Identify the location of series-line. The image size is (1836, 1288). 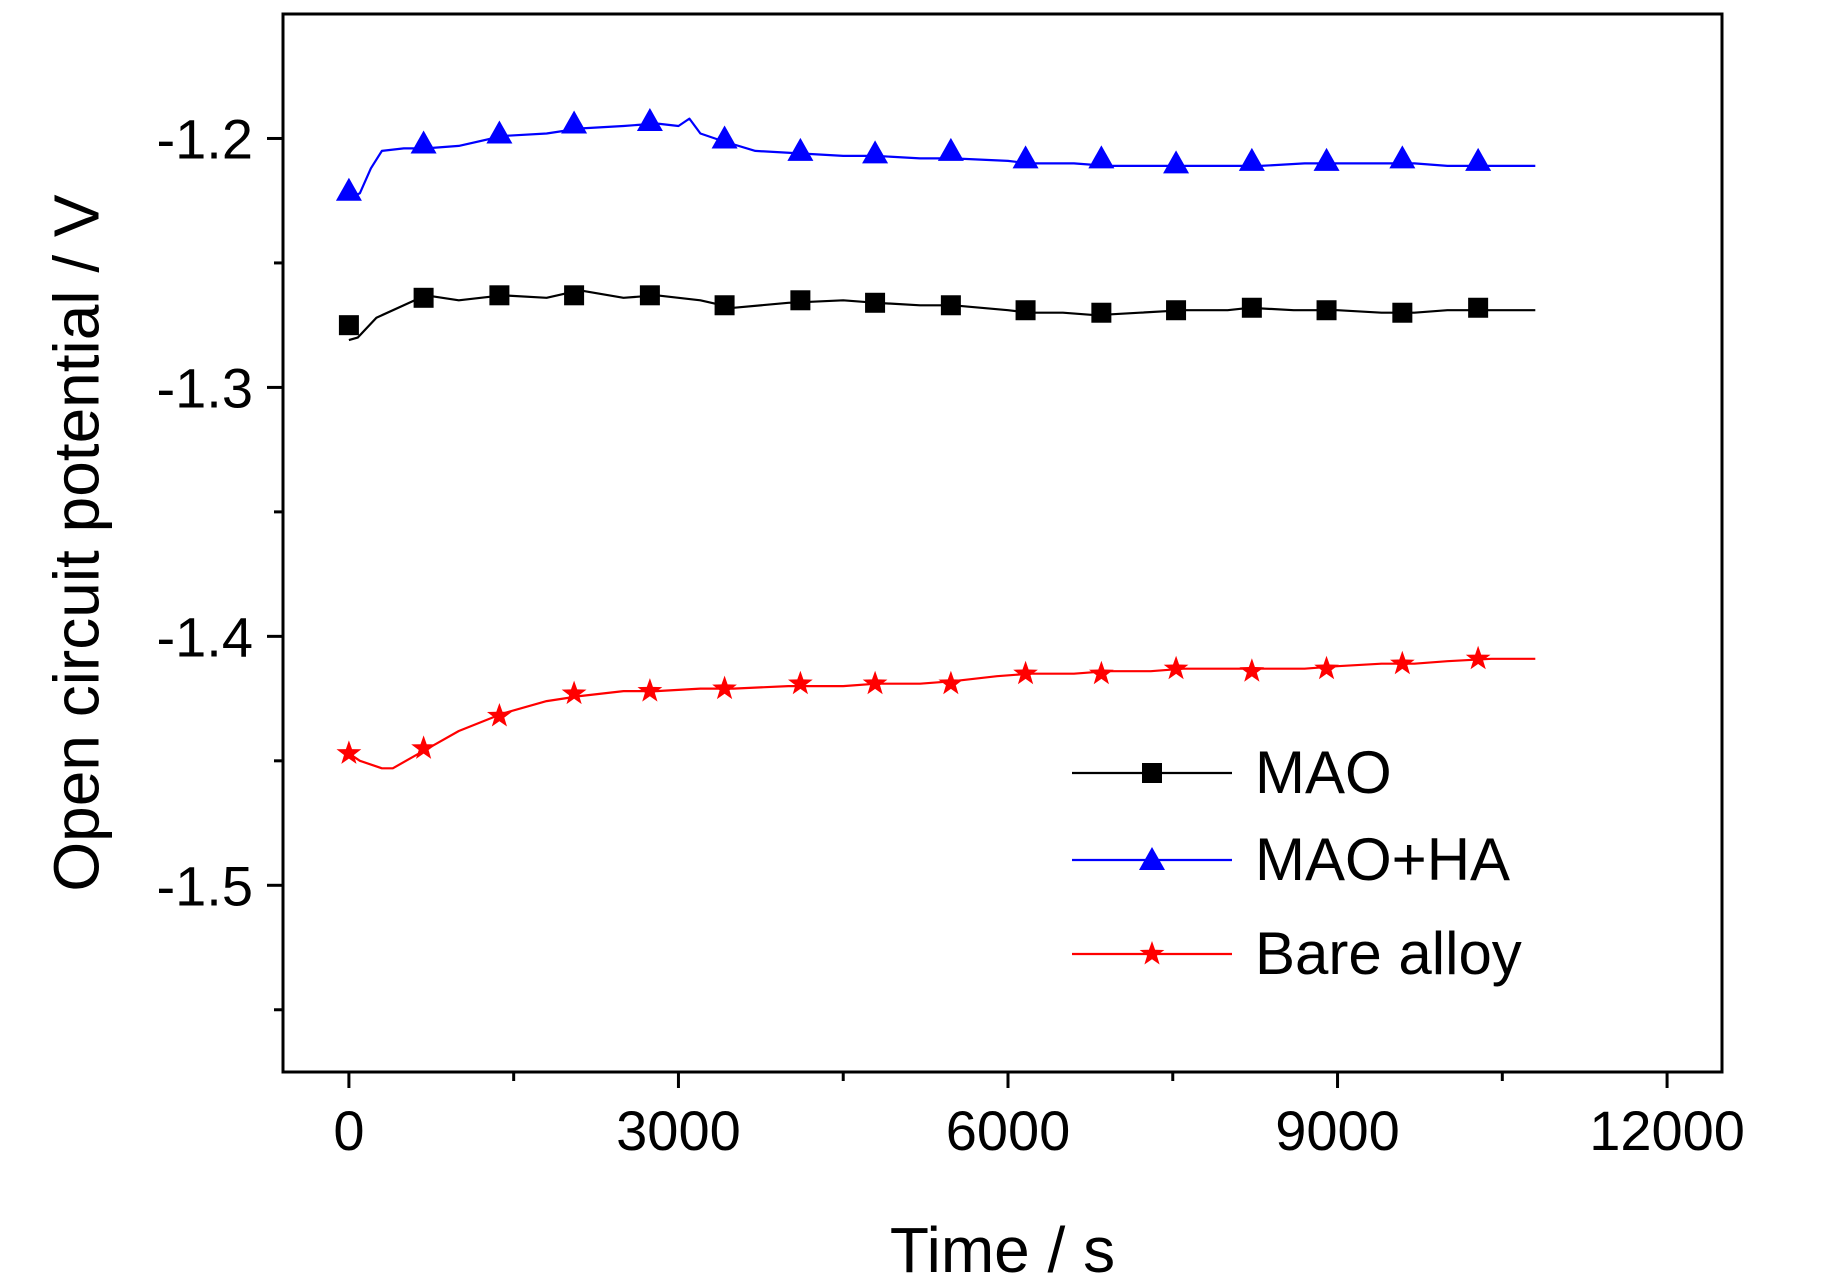
(942, 158).